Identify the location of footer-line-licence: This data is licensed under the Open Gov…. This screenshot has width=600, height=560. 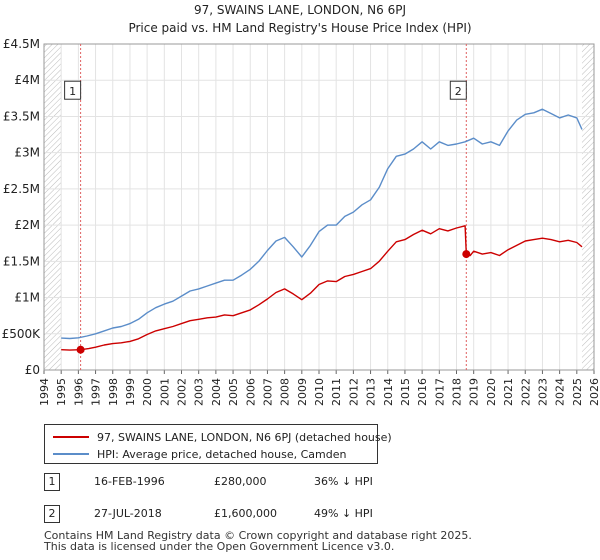
(219, 546).